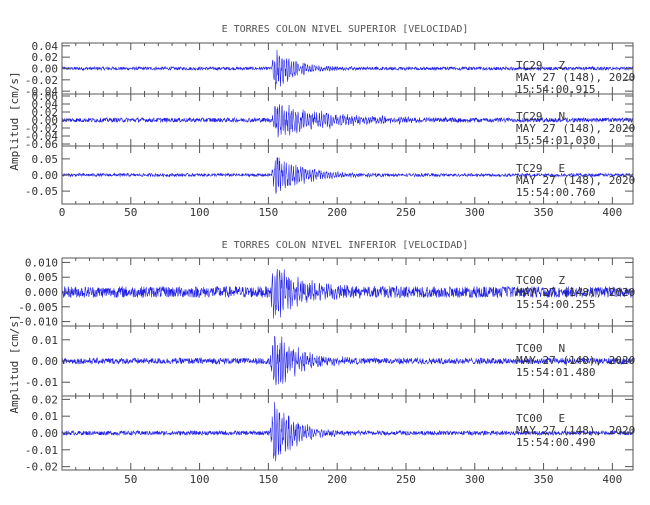 The height and width of the screenshot is (505, 650). I want to click on record-time: 15:54:00.490, so click(555, 442).